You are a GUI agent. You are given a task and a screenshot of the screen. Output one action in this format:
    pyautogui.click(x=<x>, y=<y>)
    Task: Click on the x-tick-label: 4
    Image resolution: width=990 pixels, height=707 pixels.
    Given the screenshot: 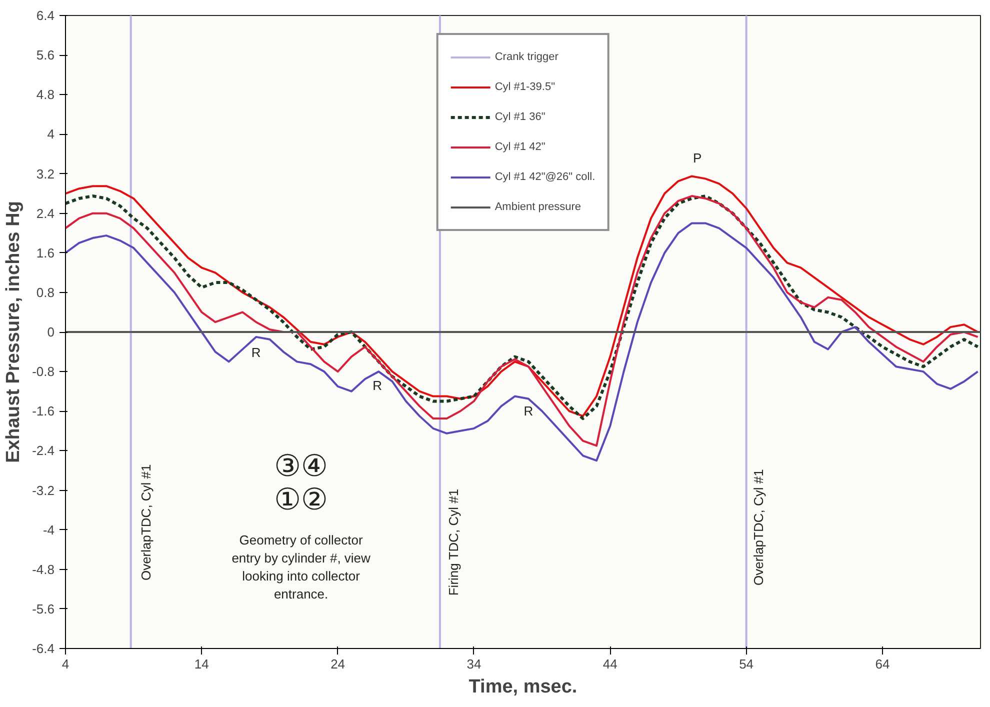 What is the action you would take?
    pyautogui.click(x=66, y=664)
    